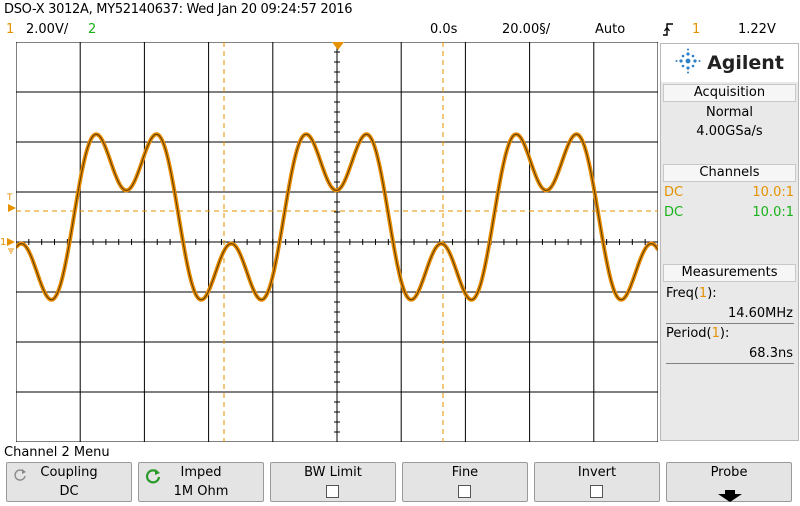  Describe the element at coordinates (729, 112) in the screenshot. I see `acquisition-mode: Normal` at that location.